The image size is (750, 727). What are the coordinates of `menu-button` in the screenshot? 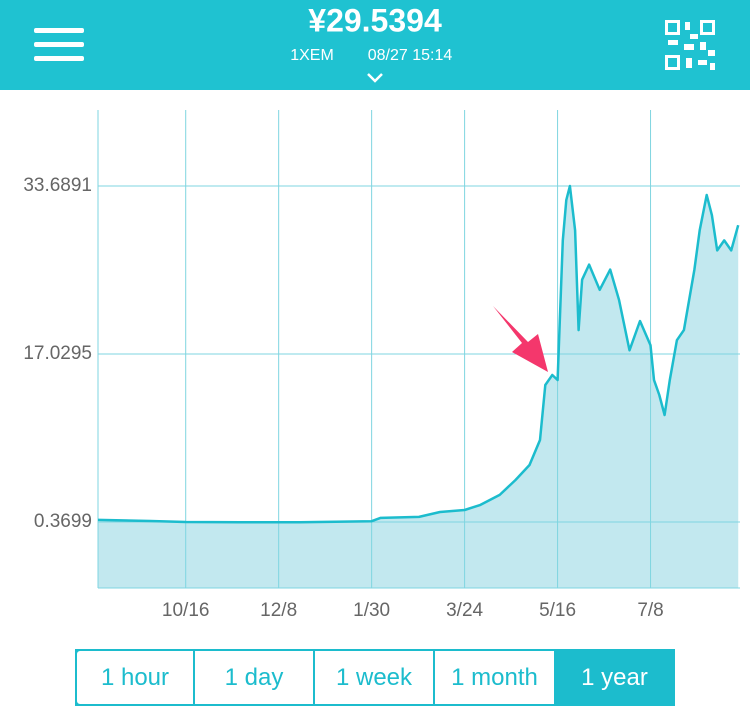 It's located at (59, 44).